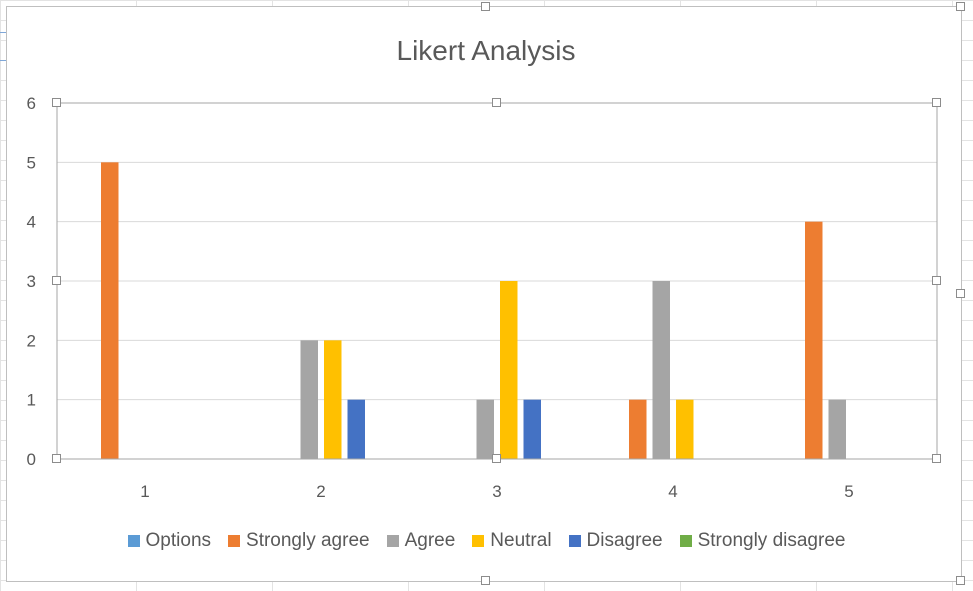 The height and width of the screenshot is (591, 973). What do you see at coordinates (31, 222) in the screenshot?
I see `y-tick-label: 4` at bounding box center [31, 222].